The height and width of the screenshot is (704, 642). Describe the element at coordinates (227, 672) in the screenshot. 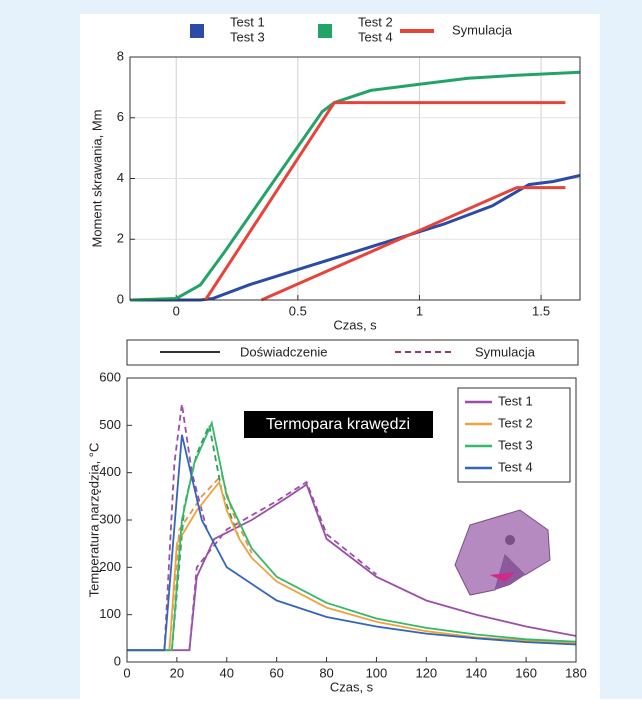

I see `x-tick-label: 40` at that location.